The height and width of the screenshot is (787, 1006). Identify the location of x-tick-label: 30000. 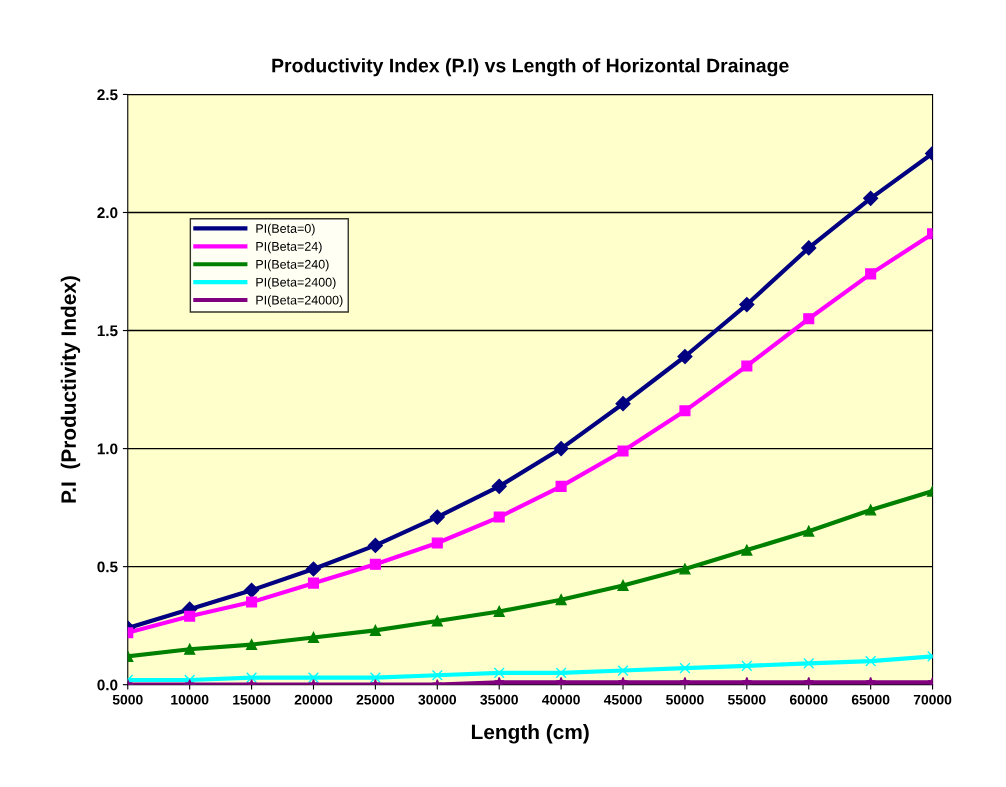
(437, 699).